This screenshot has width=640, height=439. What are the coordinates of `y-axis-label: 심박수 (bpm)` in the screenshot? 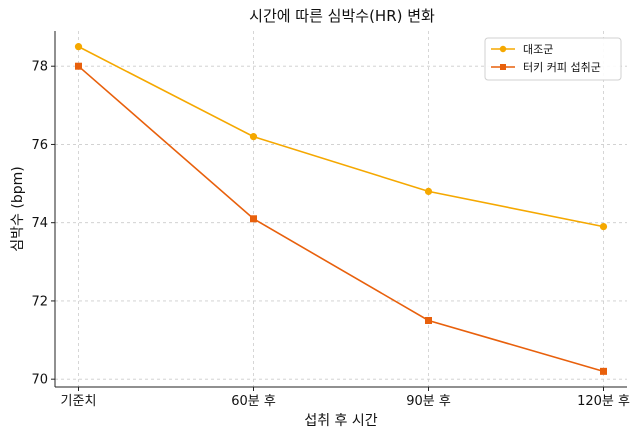 It's located at (18, 208).